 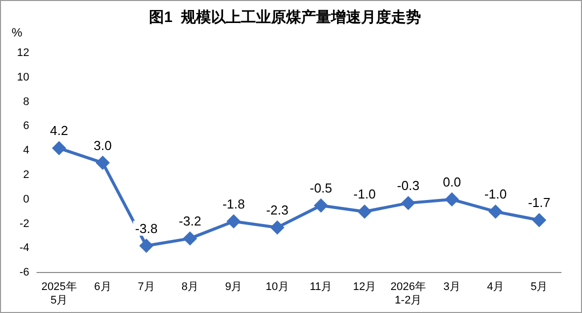 What do you see at coordinates (364, 287) in the screenshot?
I see `x-tick-label: 12月` at bounding box center [364, 287].